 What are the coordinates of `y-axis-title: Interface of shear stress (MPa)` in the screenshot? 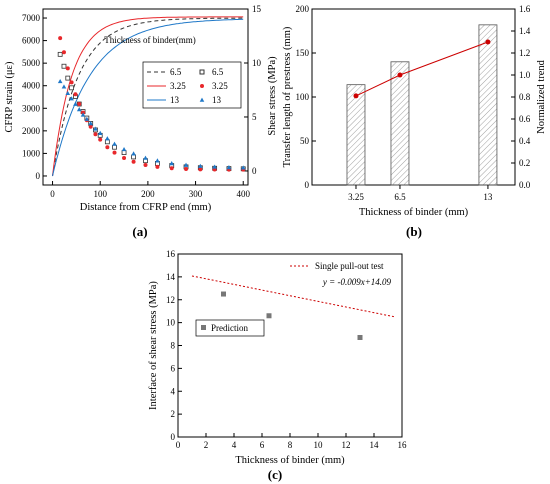 It's located at (153, 345).